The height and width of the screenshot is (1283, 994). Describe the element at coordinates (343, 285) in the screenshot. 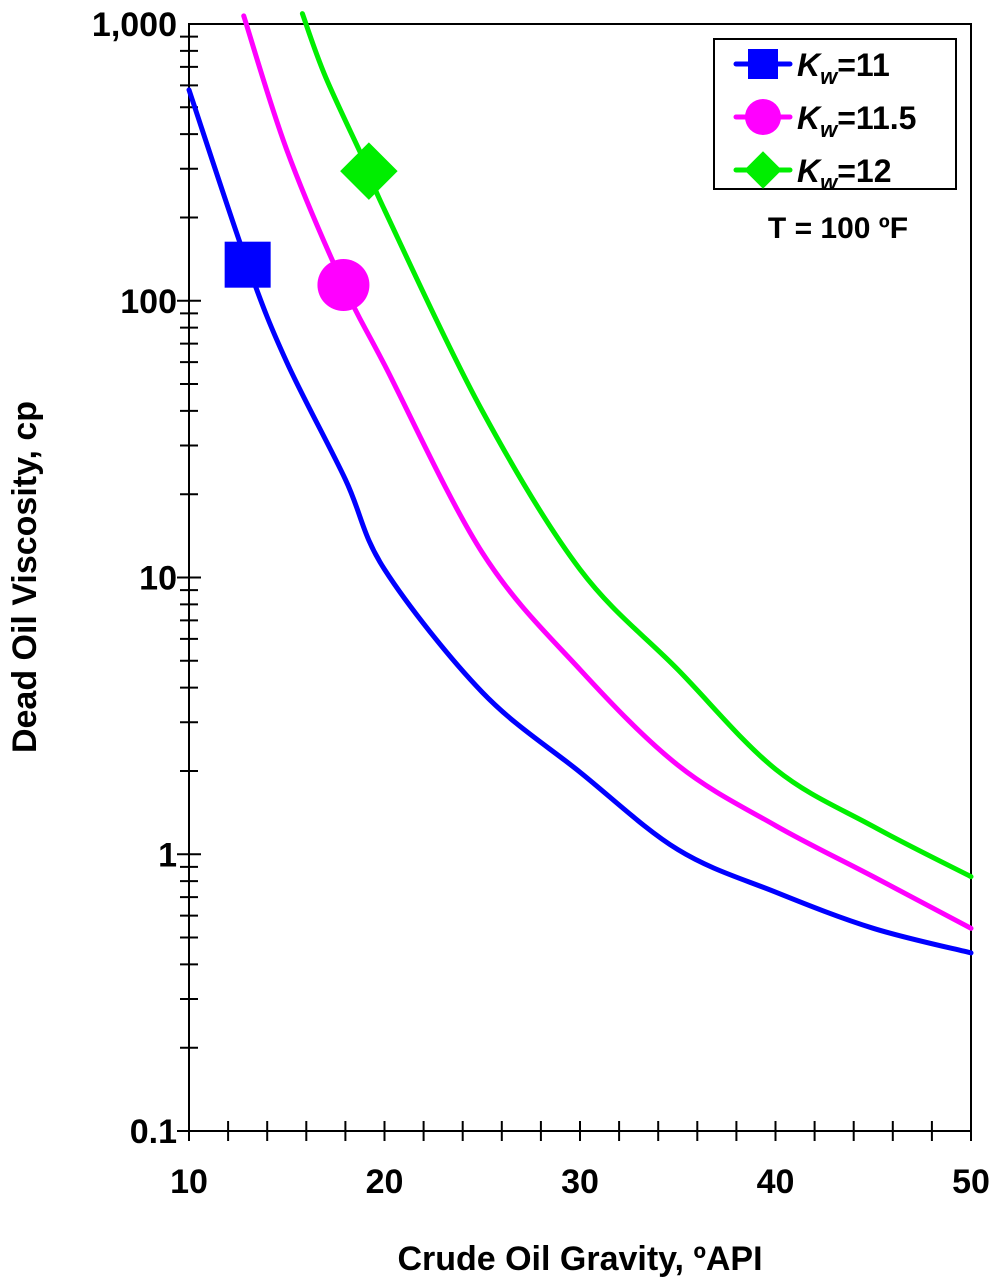

I see `circle-marker` at that location.